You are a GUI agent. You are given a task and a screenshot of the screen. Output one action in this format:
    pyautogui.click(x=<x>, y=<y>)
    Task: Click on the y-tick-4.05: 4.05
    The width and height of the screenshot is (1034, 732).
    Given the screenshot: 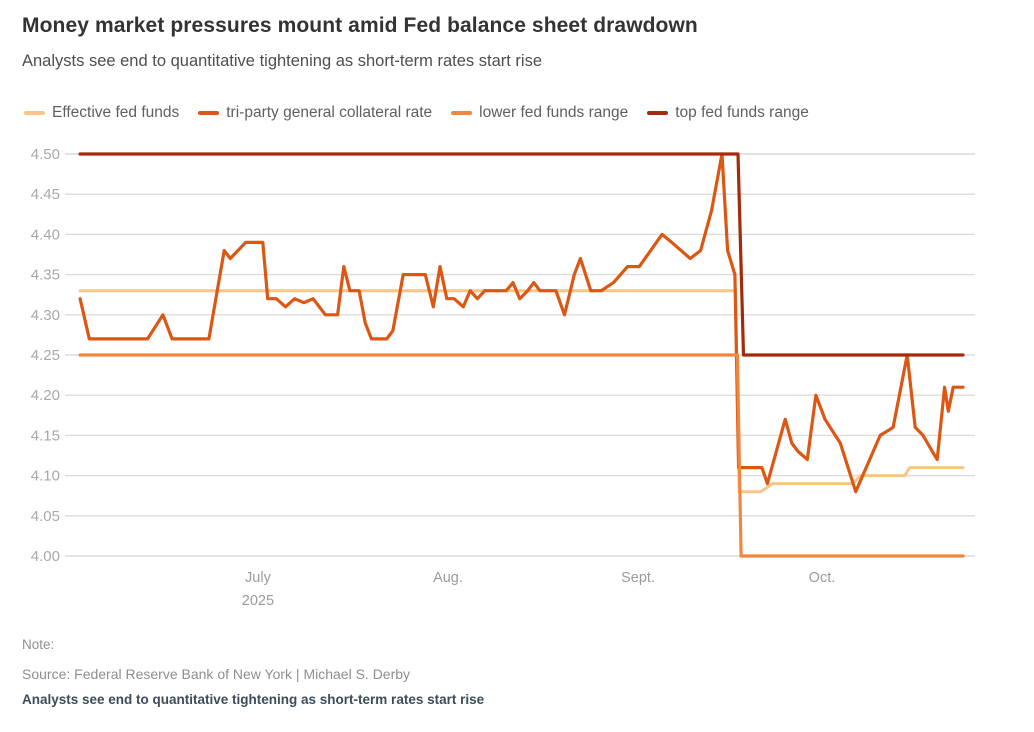 What is the action you would take?
    pyautogui.click(x=45, y=516)
    